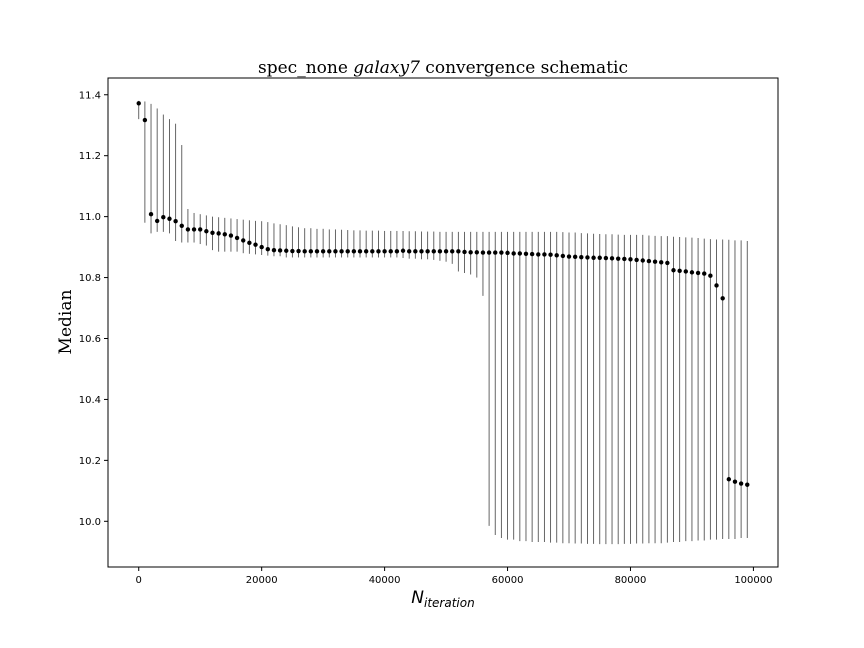 This screenshot has height=648, width=864. What do you see at coordinates (90, 339) in the screenshot?
I see `y-tick-label: 10.6` at bounding box center [90, 339].